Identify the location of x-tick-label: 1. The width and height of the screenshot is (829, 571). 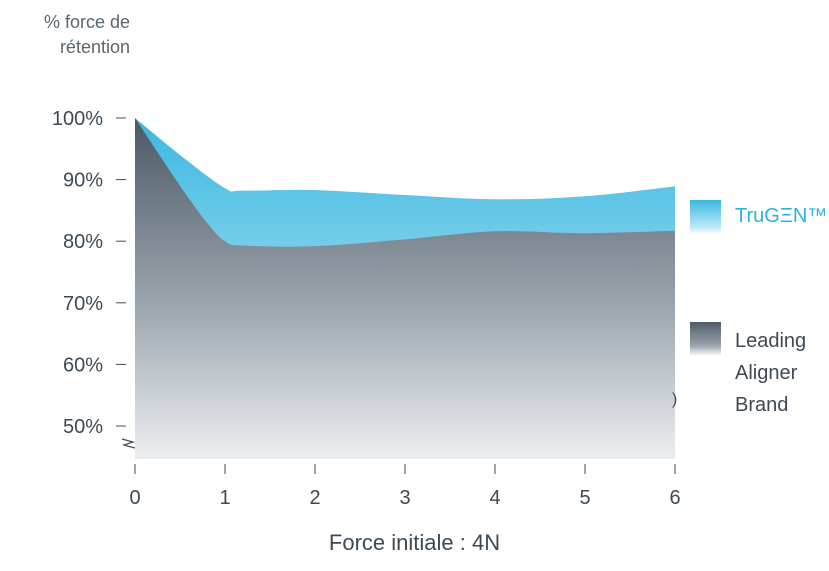
(224, 498).